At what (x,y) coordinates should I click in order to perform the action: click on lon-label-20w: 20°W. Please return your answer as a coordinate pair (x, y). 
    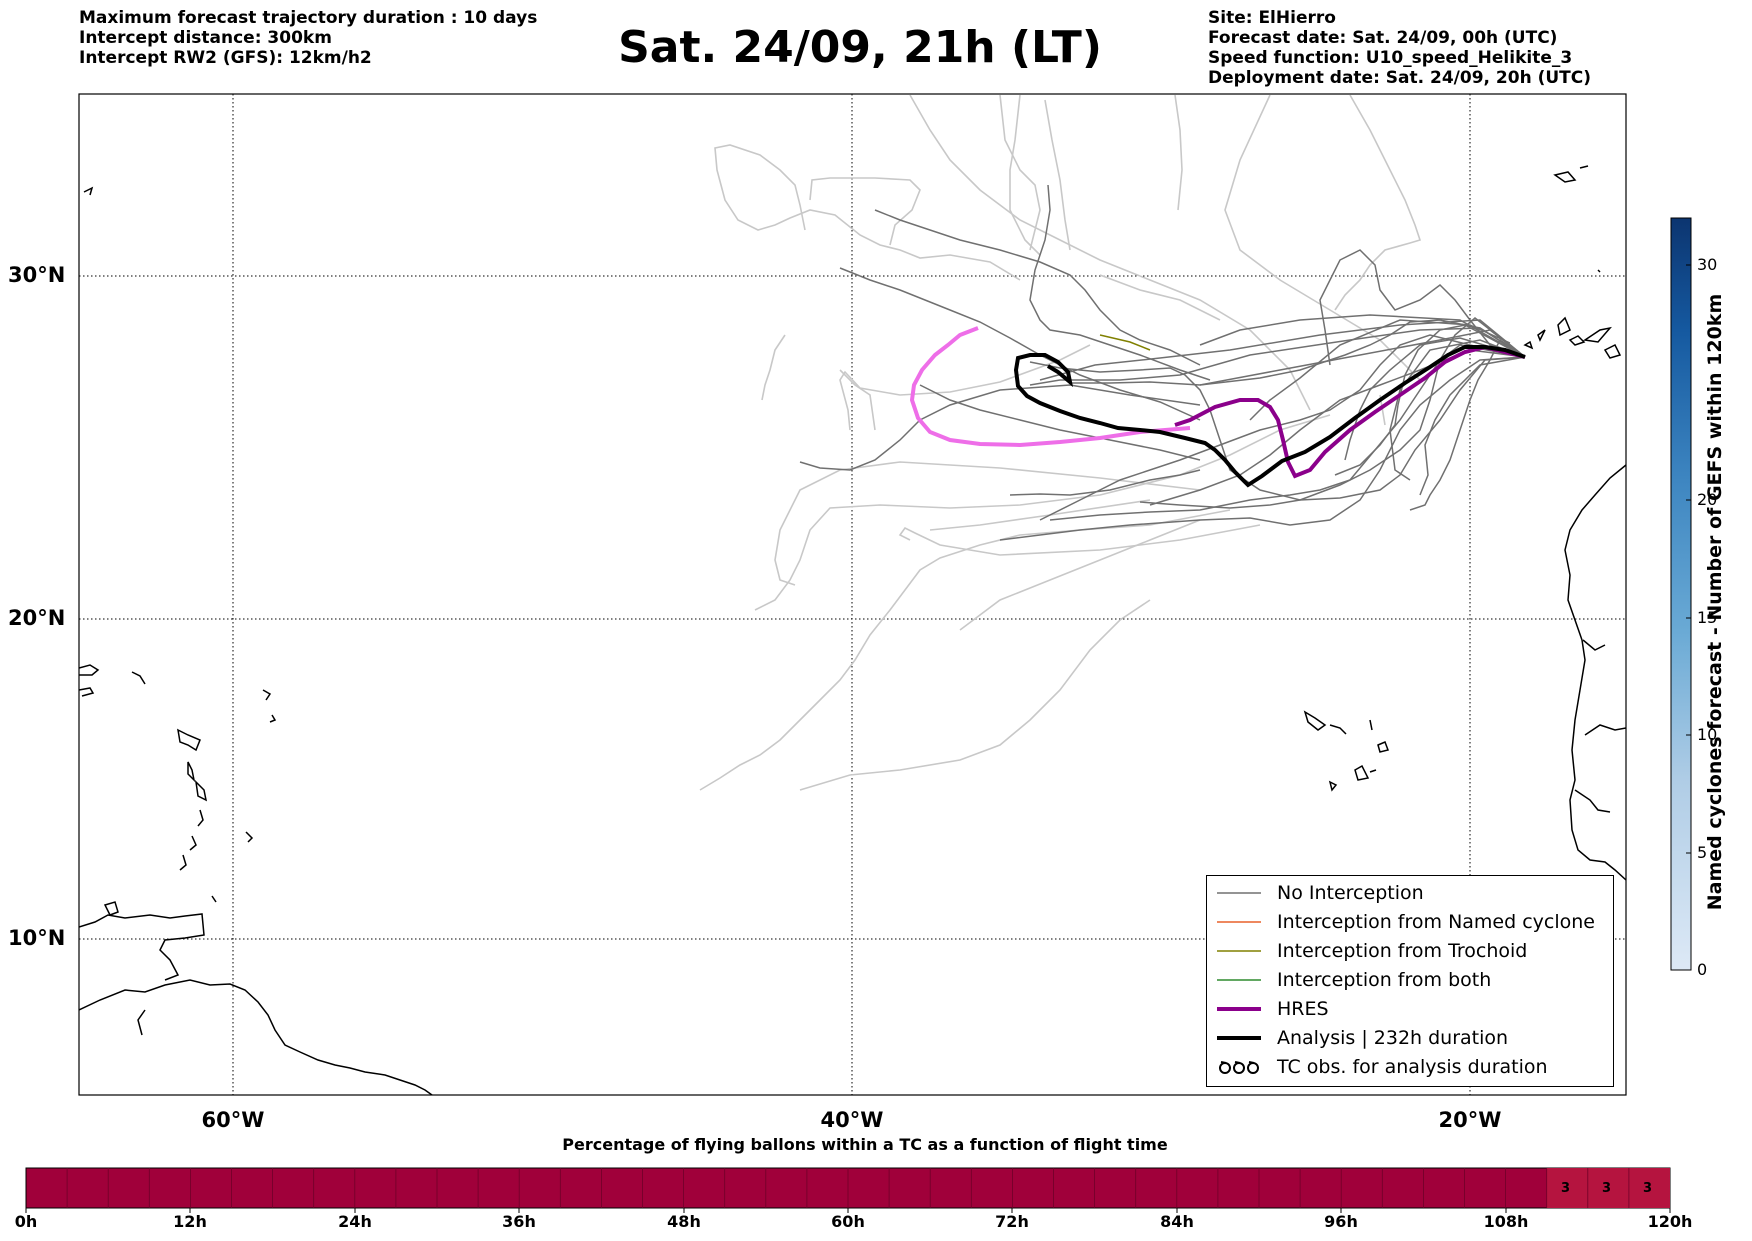
    Looking at the image, I should click on (1470, 1120).